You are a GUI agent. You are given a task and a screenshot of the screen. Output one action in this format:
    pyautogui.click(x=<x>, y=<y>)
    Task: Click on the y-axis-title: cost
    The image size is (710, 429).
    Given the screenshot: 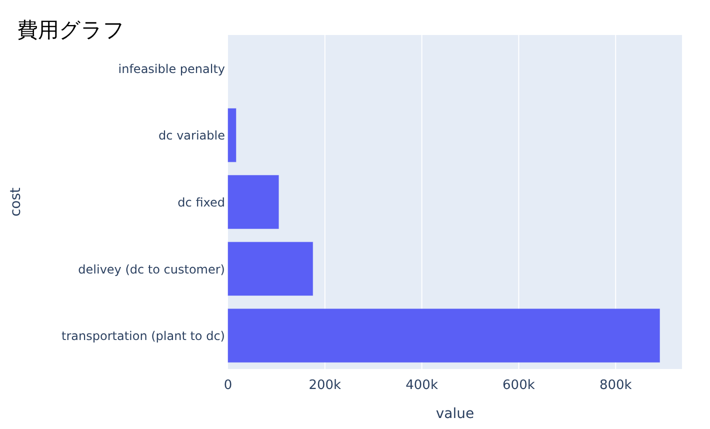 What is the action you would take?
    pyautogui.click(x=16, y=201)
    